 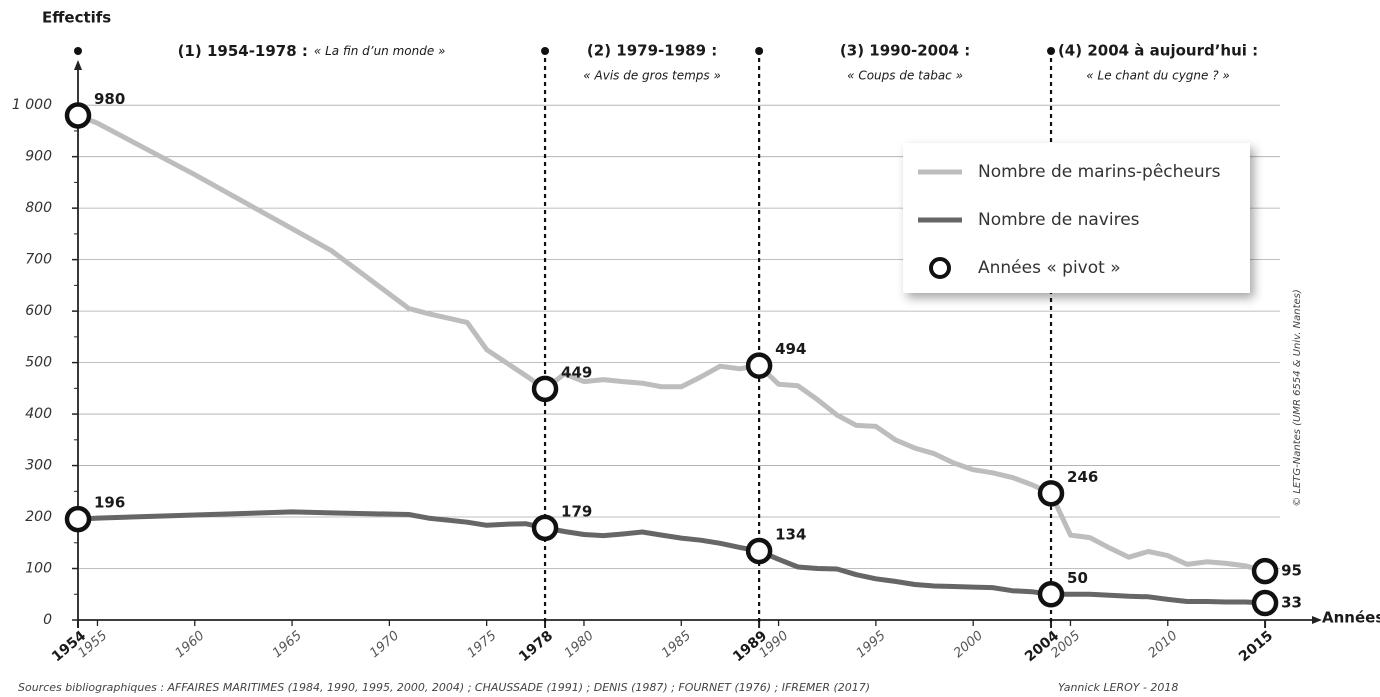 I want to click on data-label: 179, so click(x=576, y=511).